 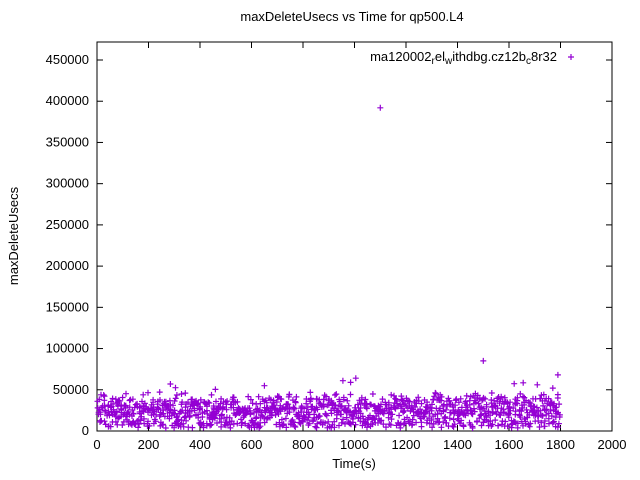 What do you see at coordinates (67, 100) in the screenshot?
I see `y-tick-label: 400000` at bounding box center [67, 100].